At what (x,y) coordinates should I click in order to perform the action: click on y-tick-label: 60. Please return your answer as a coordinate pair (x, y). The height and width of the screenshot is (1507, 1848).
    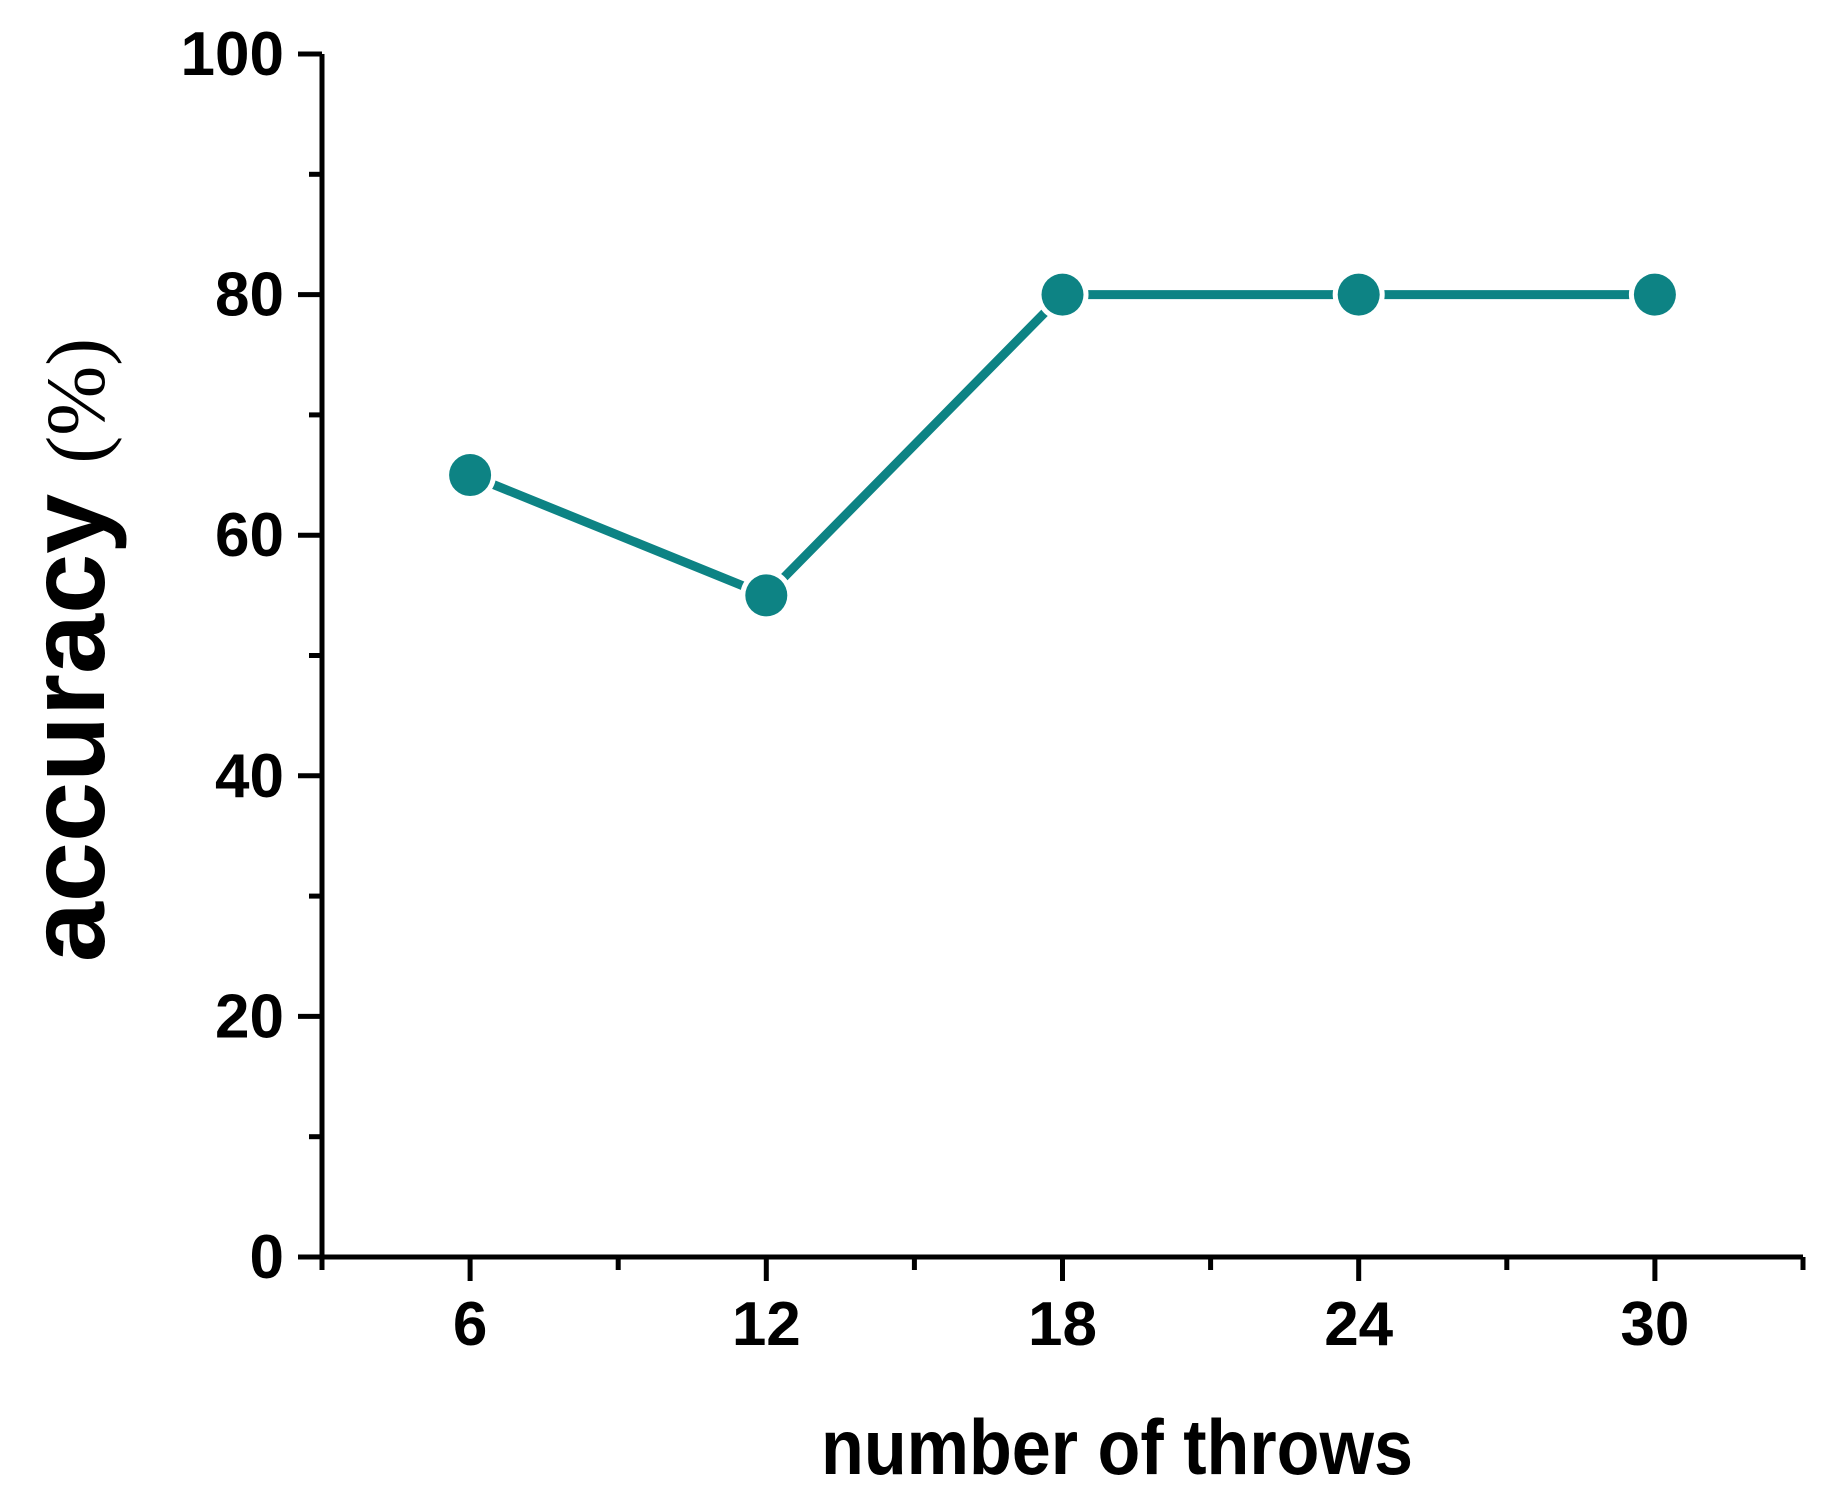
    Looking at the image, I should click on (249, 535).